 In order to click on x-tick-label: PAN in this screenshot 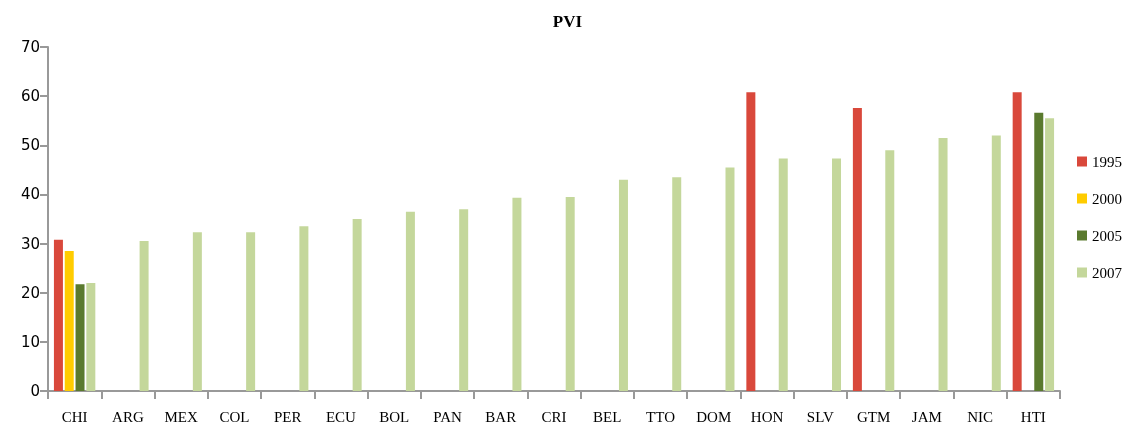, I will do `click(447, 416)`.